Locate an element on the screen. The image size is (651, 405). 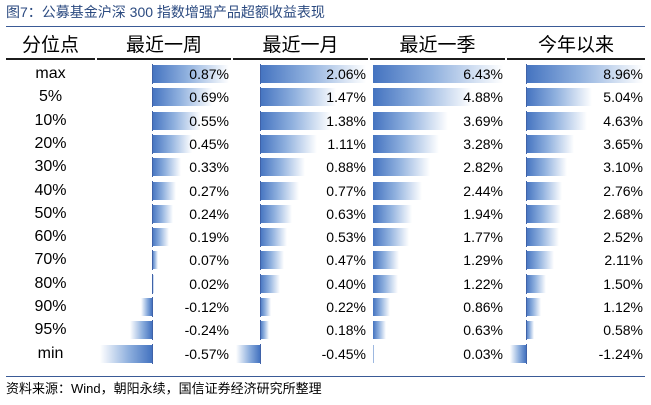
data-cell: 4.88% is located at coordinates (437, 97).